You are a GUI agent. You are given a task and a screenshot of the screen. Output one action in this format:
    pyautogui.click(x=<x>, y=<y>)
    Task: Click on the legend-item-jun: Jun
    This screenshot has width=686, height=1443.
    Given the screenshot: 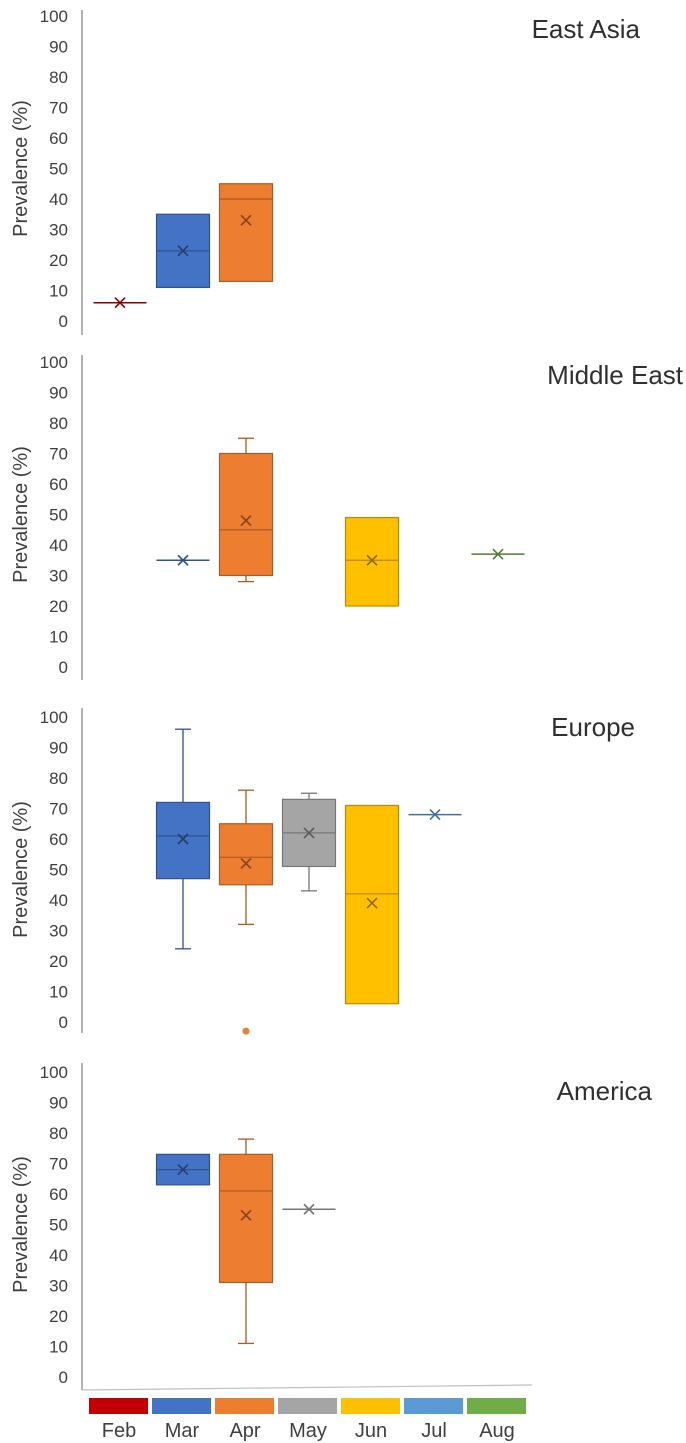 What is the action you would take?
    pyautogui.click(x=370, y=1420)
    